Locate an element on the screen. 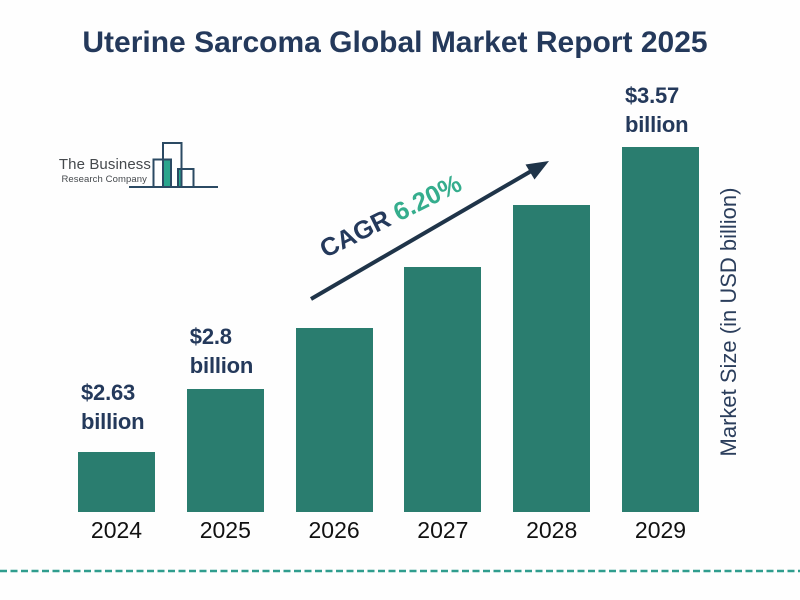 Image resolution: width=800 pixels, height=600 pixels. bar-2025 is located at coordinates (225, 450).